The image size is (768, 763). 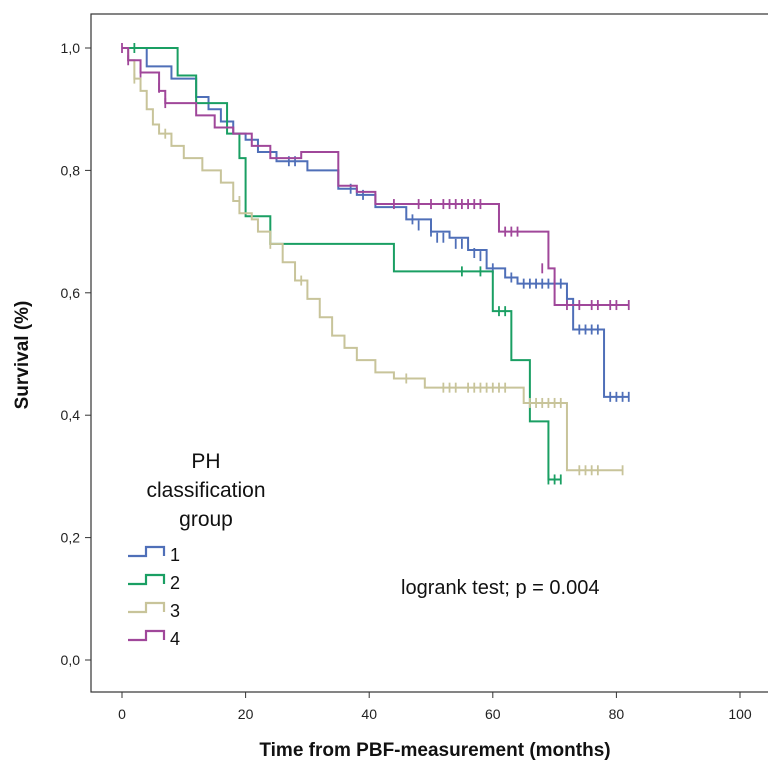 I want to click on legend-label: 3, so click(x=175, y=611).